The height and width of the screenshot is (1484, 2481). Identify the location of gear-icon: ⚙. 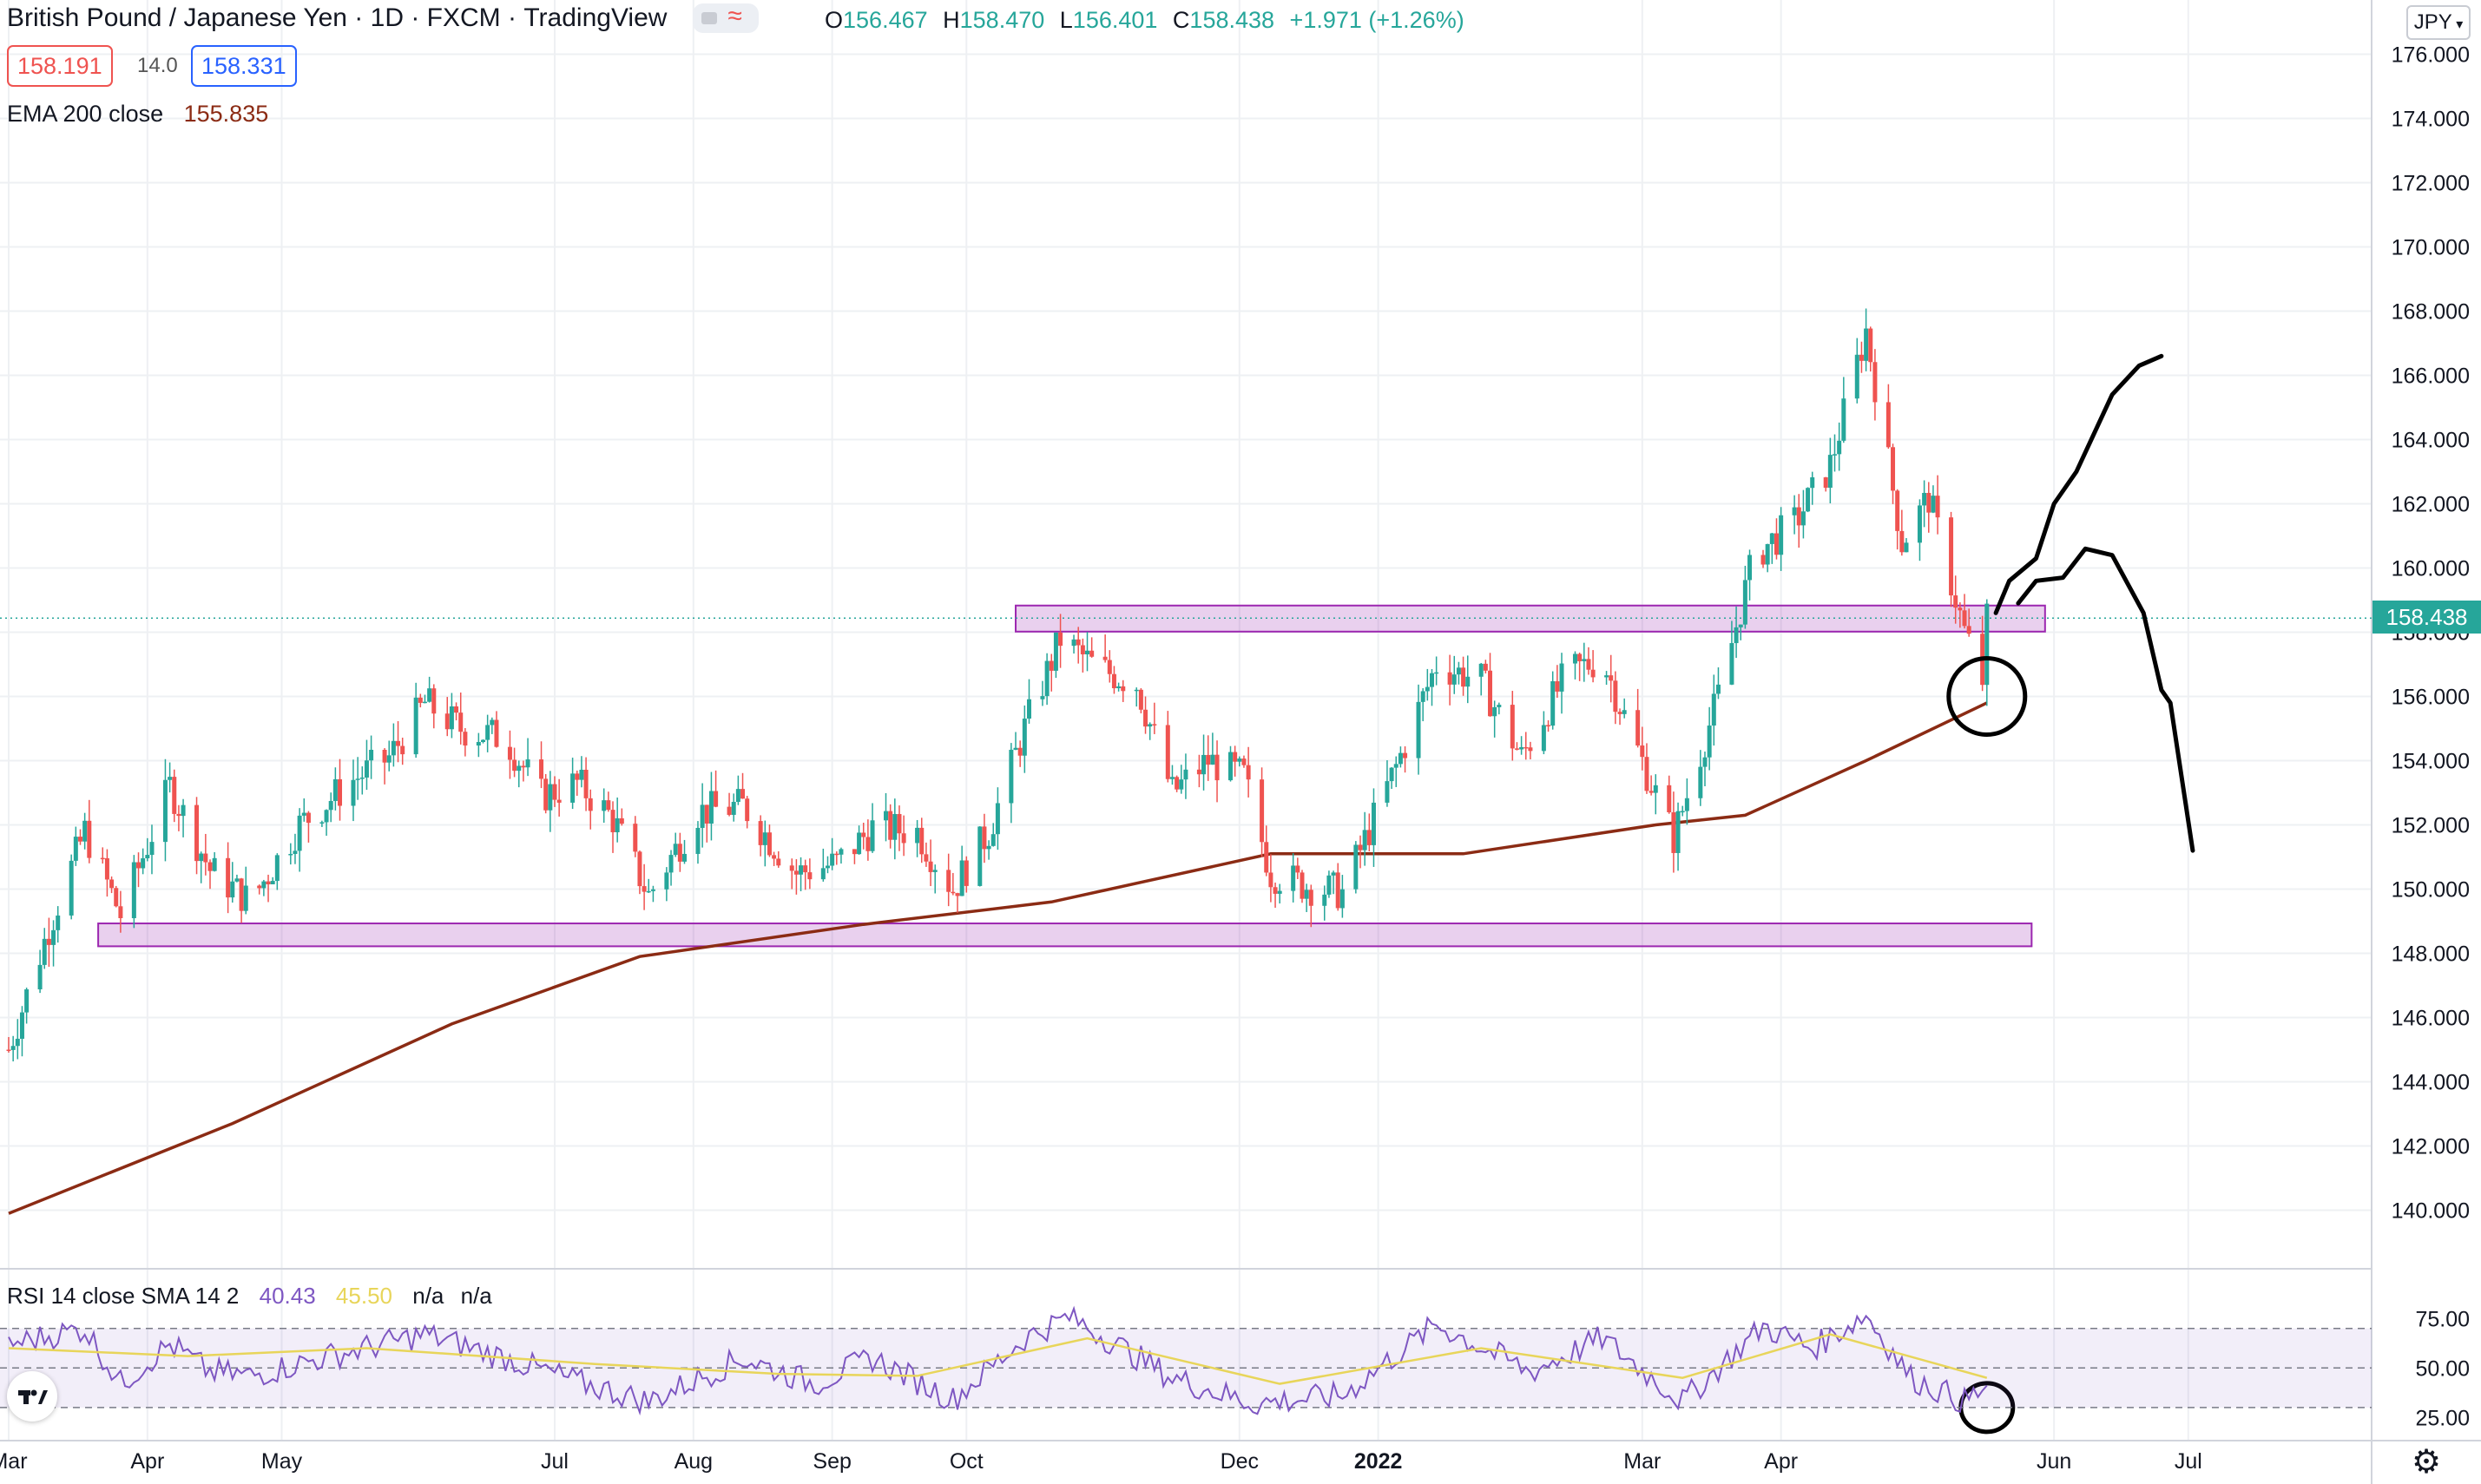
(2427, 1462).